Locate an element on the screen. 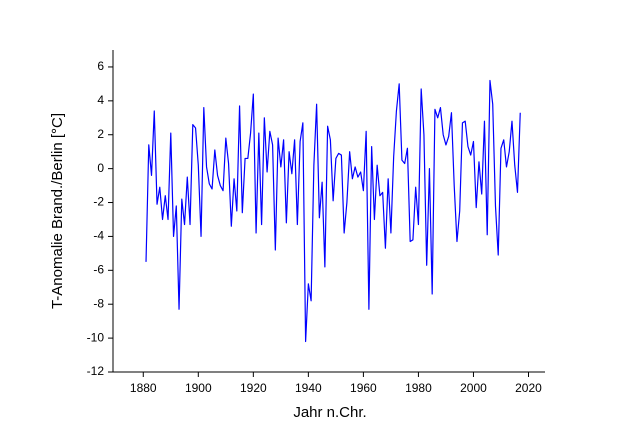  x-tick-label: 1960 is located at coordinates (363, 388).